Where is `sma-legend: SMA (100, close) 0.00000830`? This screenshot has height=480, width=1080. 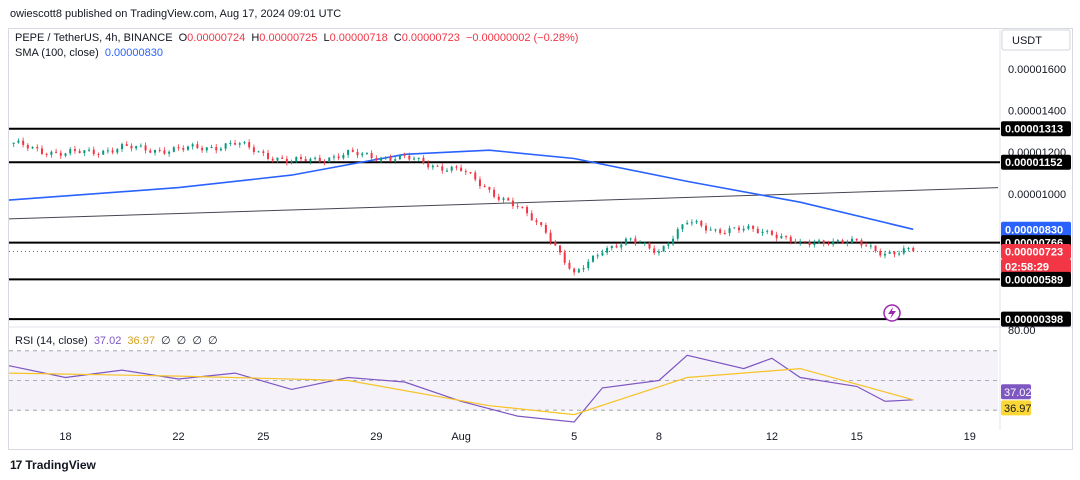 sma-legend: SMA (100, close) 0.00000830 is located at coordinates (90, 53).